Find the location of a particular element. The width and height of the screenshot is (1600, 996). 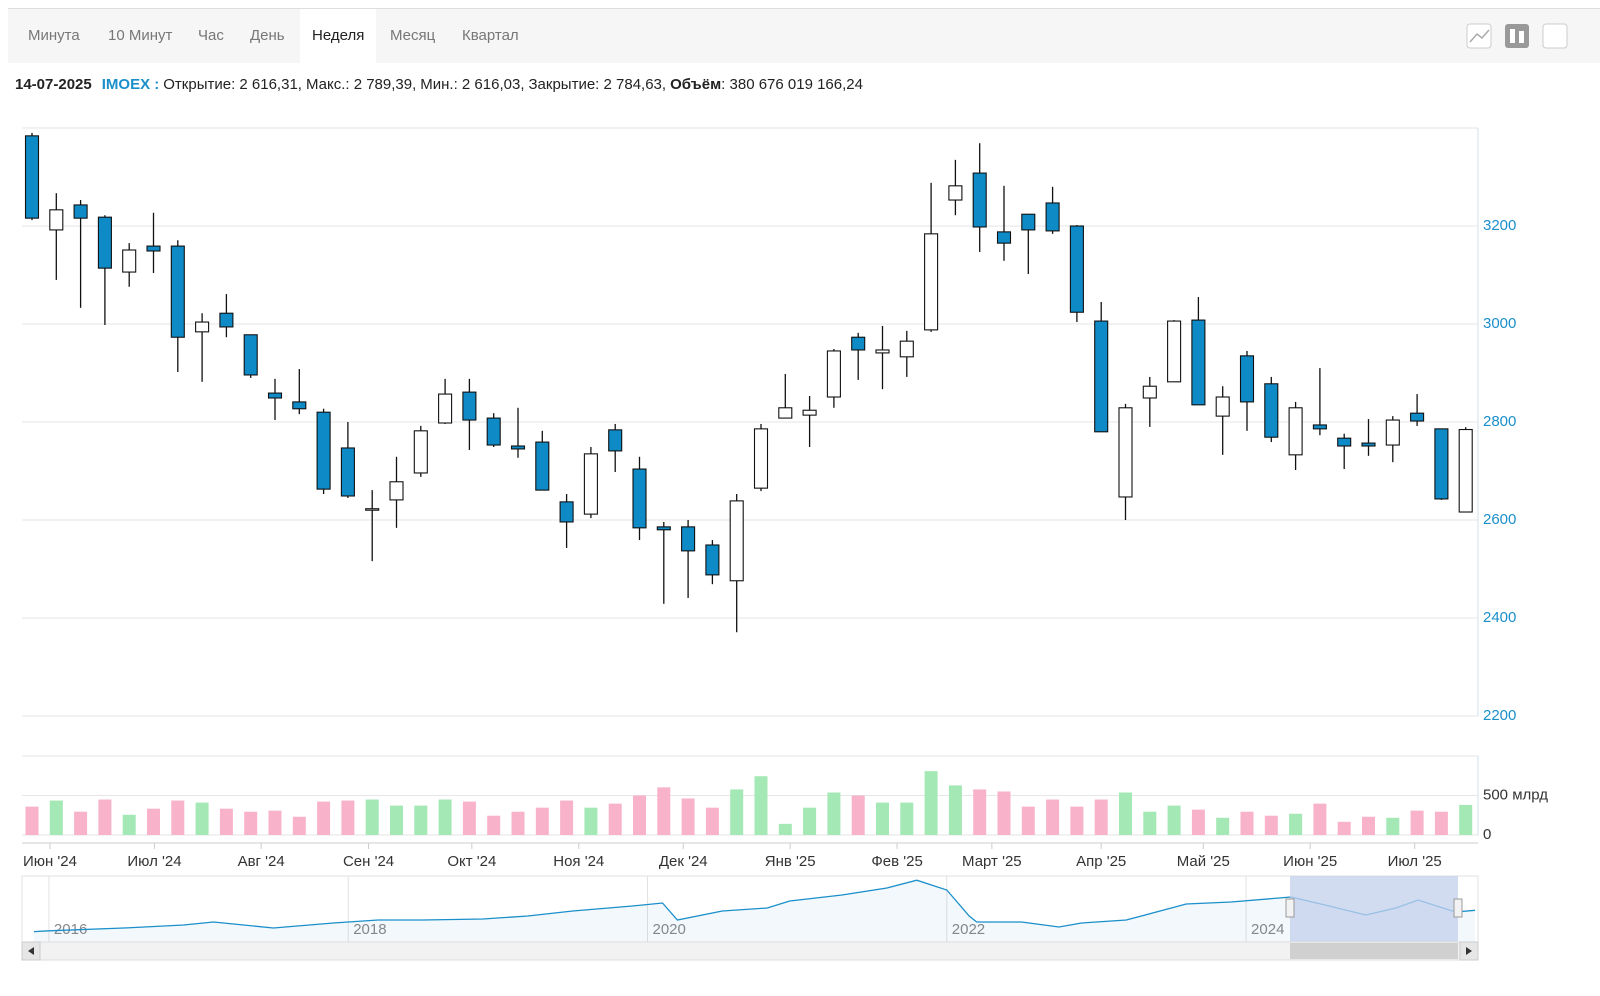

x-tick-label: Май '25 is located at coordinates (1203, 861).